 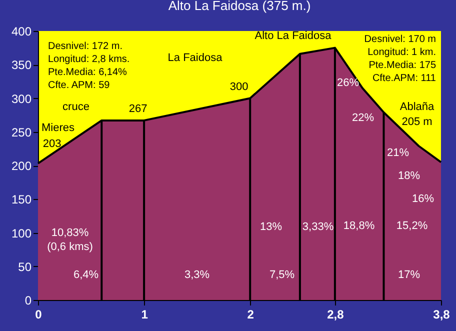 I want to click on annotation: 300, so click(x=239, y=87).